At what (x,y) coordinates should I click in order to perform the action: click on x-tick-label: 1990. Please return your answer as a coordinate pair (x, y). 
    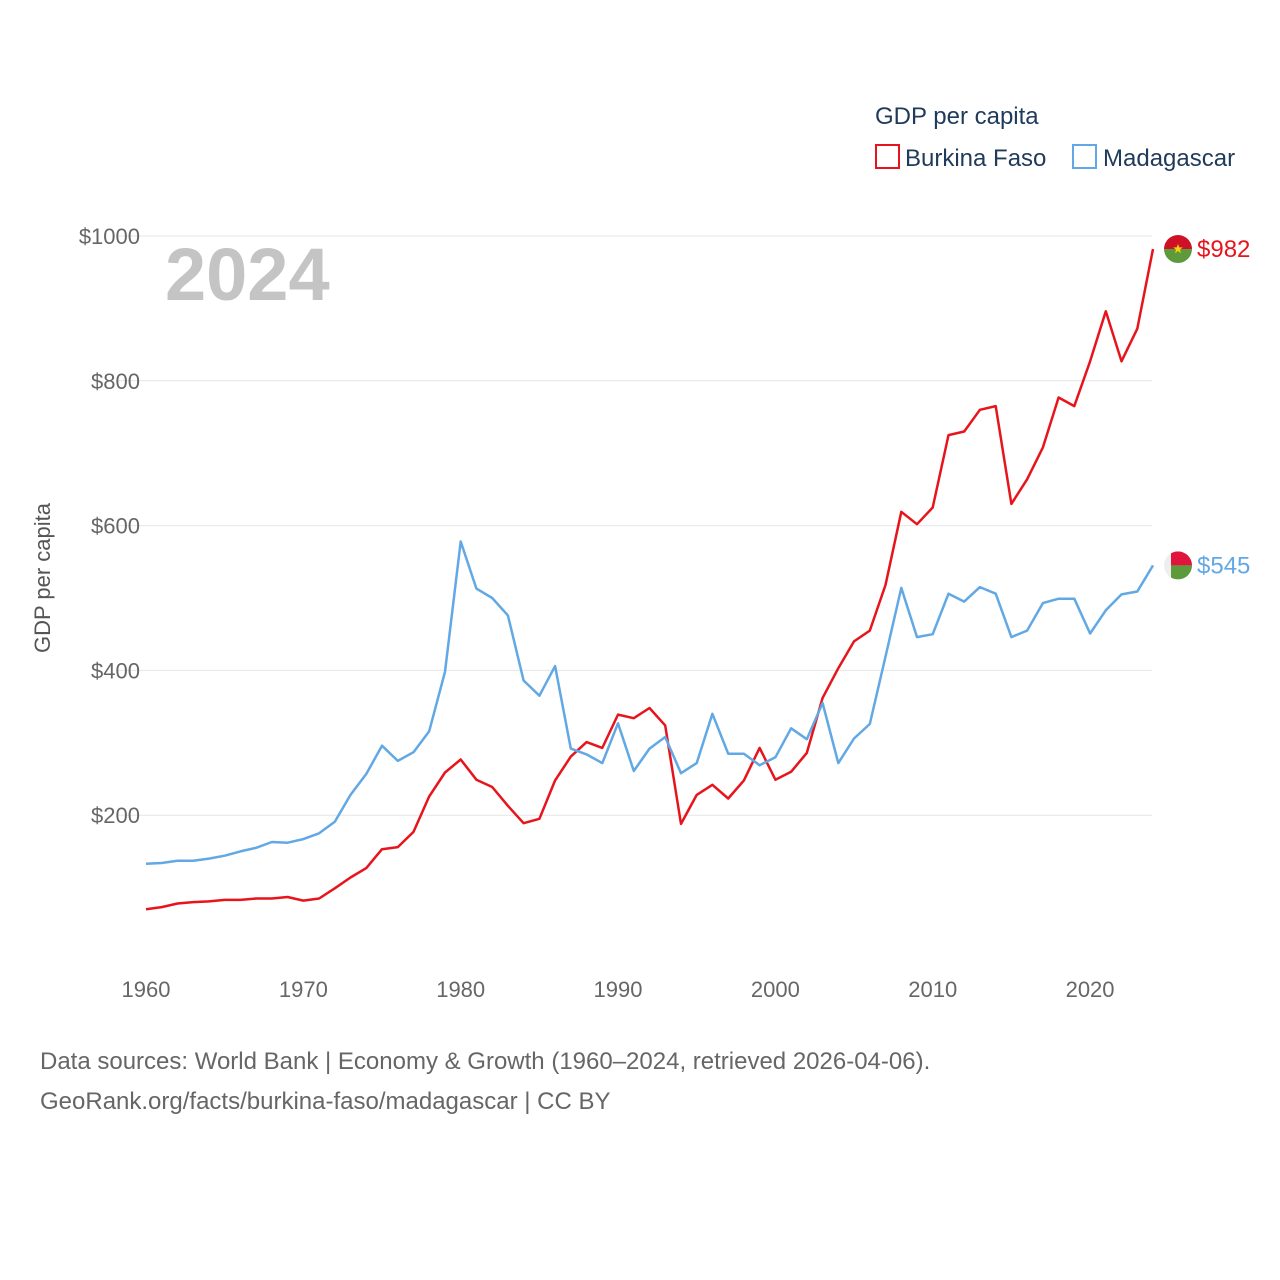
    Looking at the image, I should click on (618, 989).